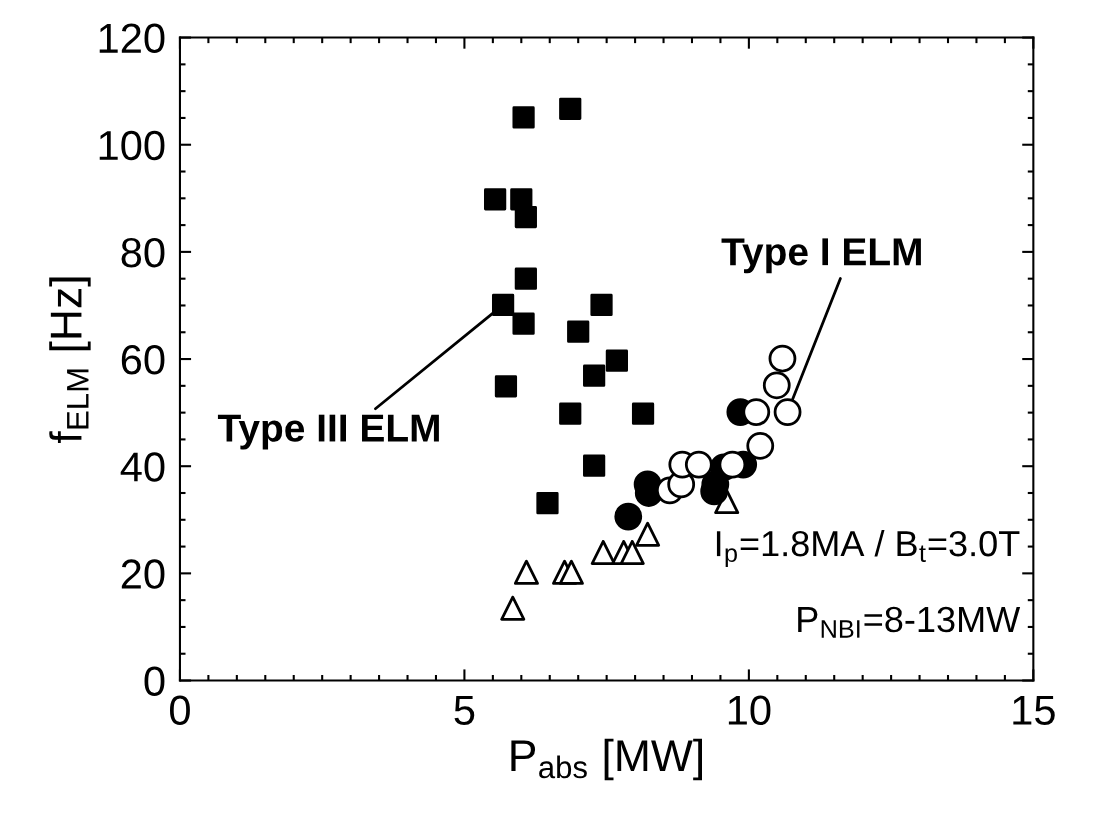 This screenshot has width=1104, height=835. I want to click on y-tick-label: 80, so click(143, 252).